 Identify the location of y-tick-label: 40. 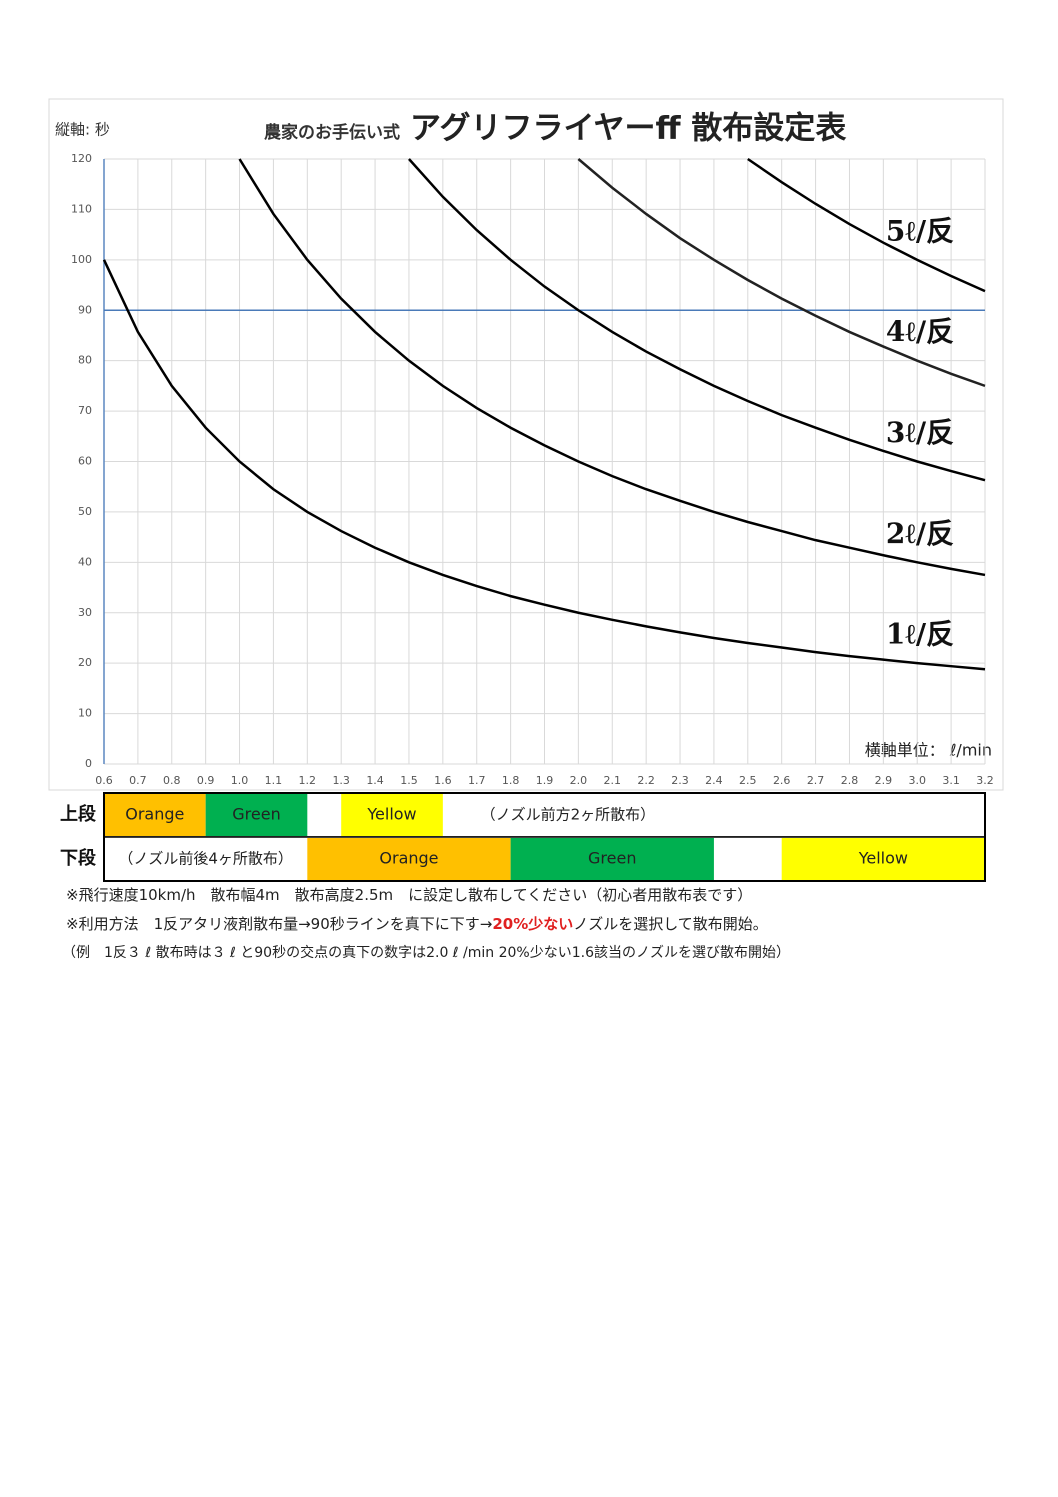
(85, 561).